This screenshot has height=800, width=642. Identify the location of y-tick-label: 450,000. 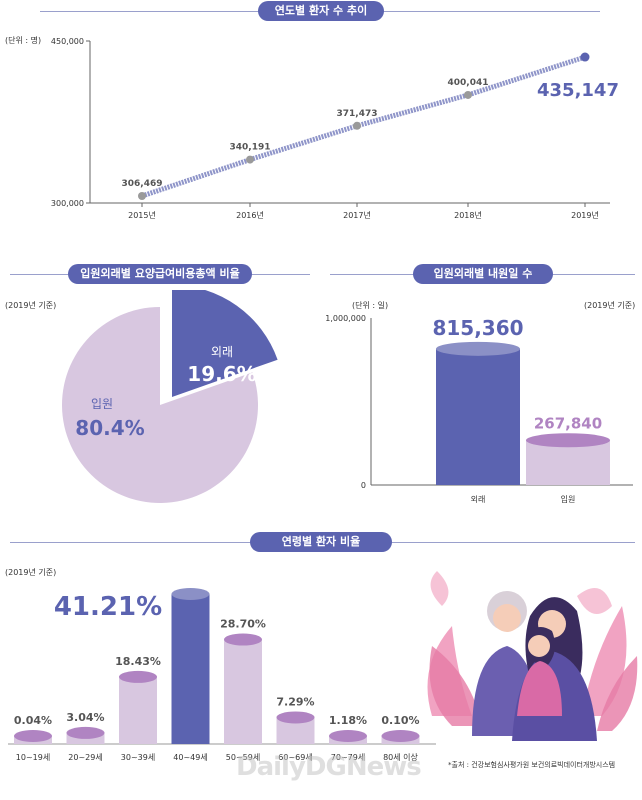
(67, 41).